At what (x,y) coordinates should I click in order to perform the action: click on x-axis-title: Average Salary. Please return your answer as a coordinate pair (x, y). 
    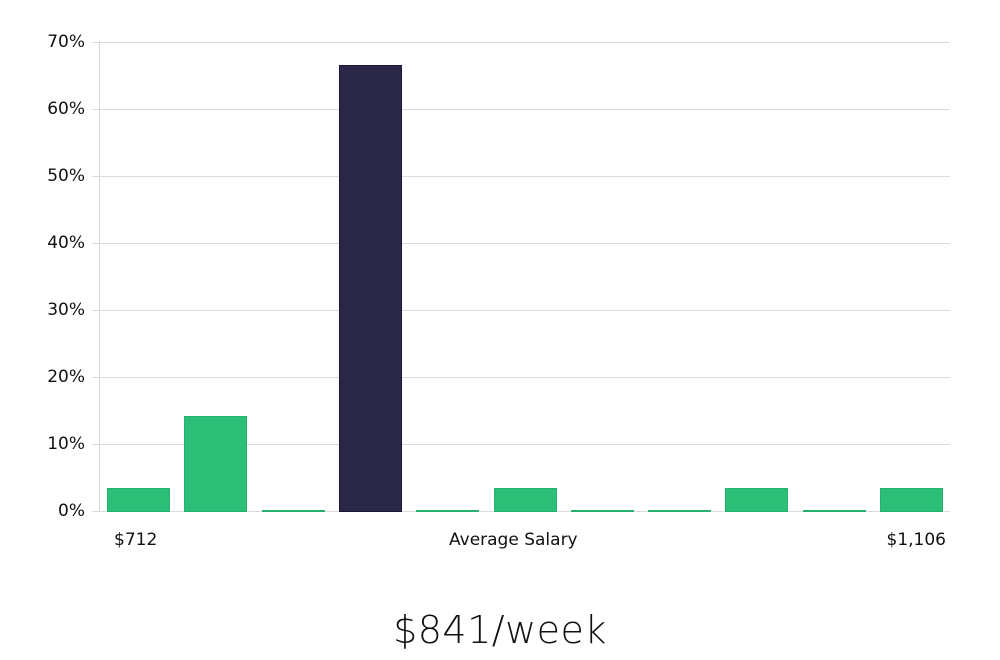
    Looking at the image, I should click on (513, 540).